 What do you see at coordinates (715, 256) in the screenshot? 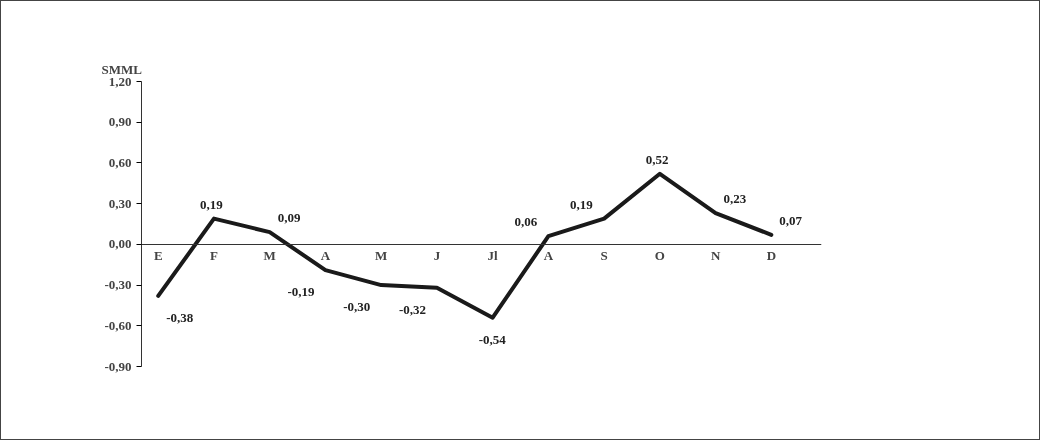
I see `x-tick-label: N` at bounding box center [715, 256].